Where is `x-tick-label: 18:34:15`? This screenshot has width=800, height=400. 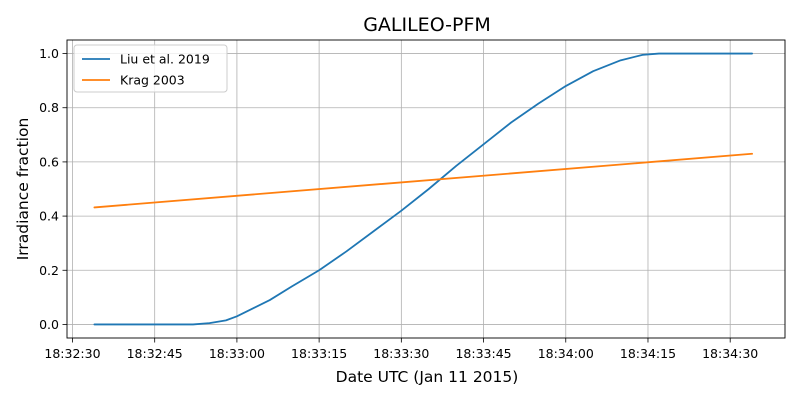 x-tick-label: 18:34:15 is located at coordinates (648, 353).